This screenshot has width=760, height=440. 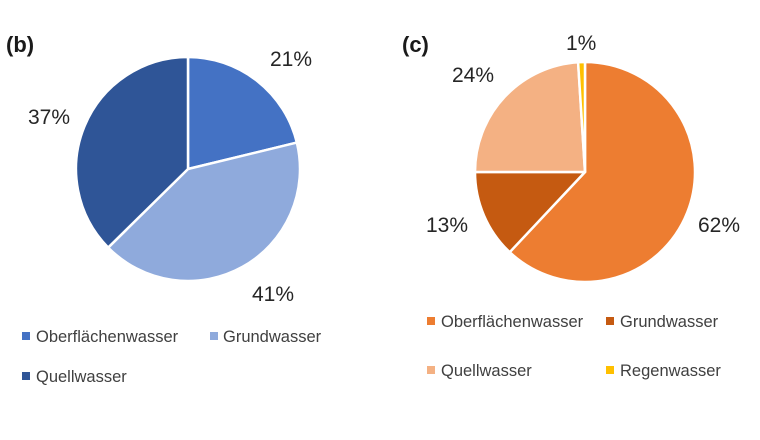 What do you see at coordinates (204, 212) in the screenshot?
I see `pie-slice-b-grundwasser` at bounding box center [204, 212].